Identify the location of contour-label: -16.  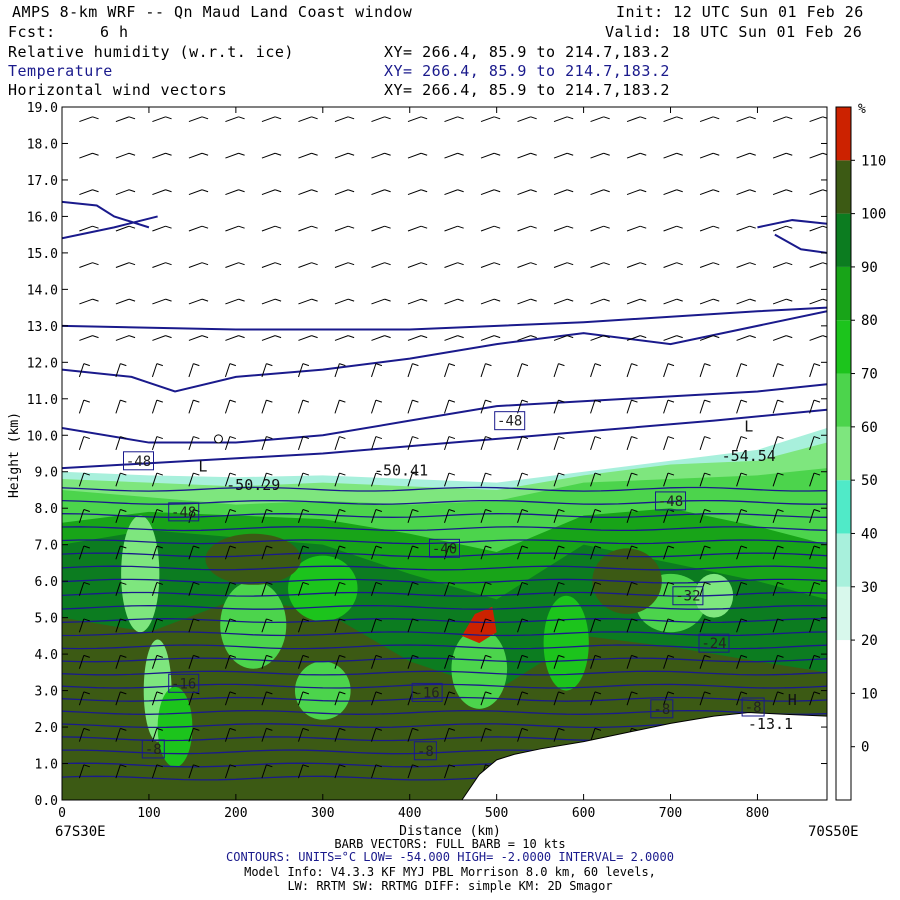
(426, 693).